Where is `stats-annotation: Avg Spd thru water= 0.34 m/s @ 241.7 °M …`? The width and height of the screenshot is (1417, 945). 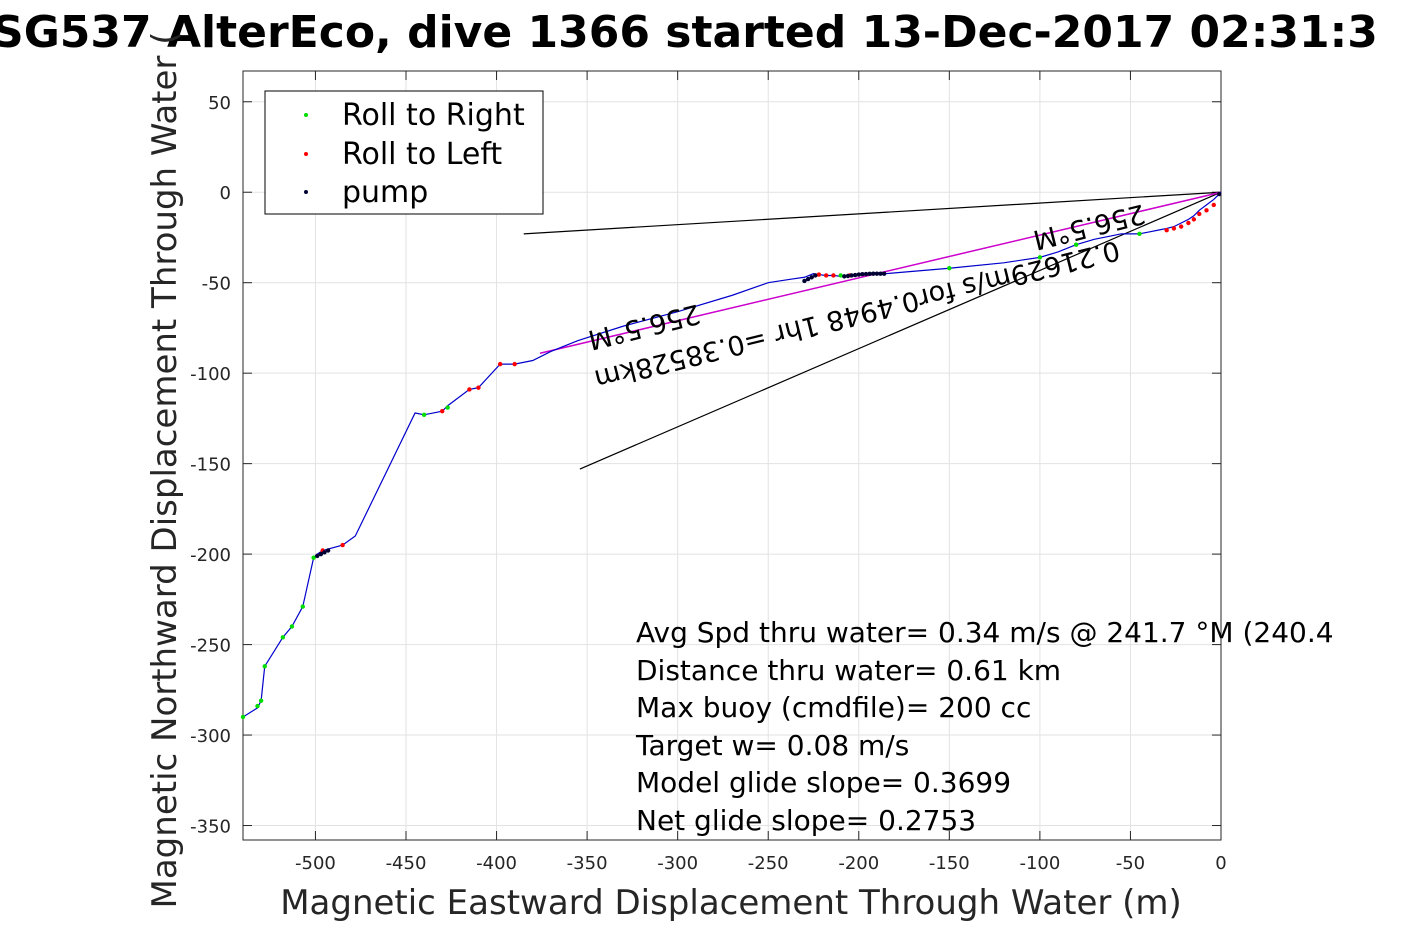 stats-annotation: Avg Spd thru water= 0.34 m/s @ 241.7 °M … is located at coordinates (984, 726).